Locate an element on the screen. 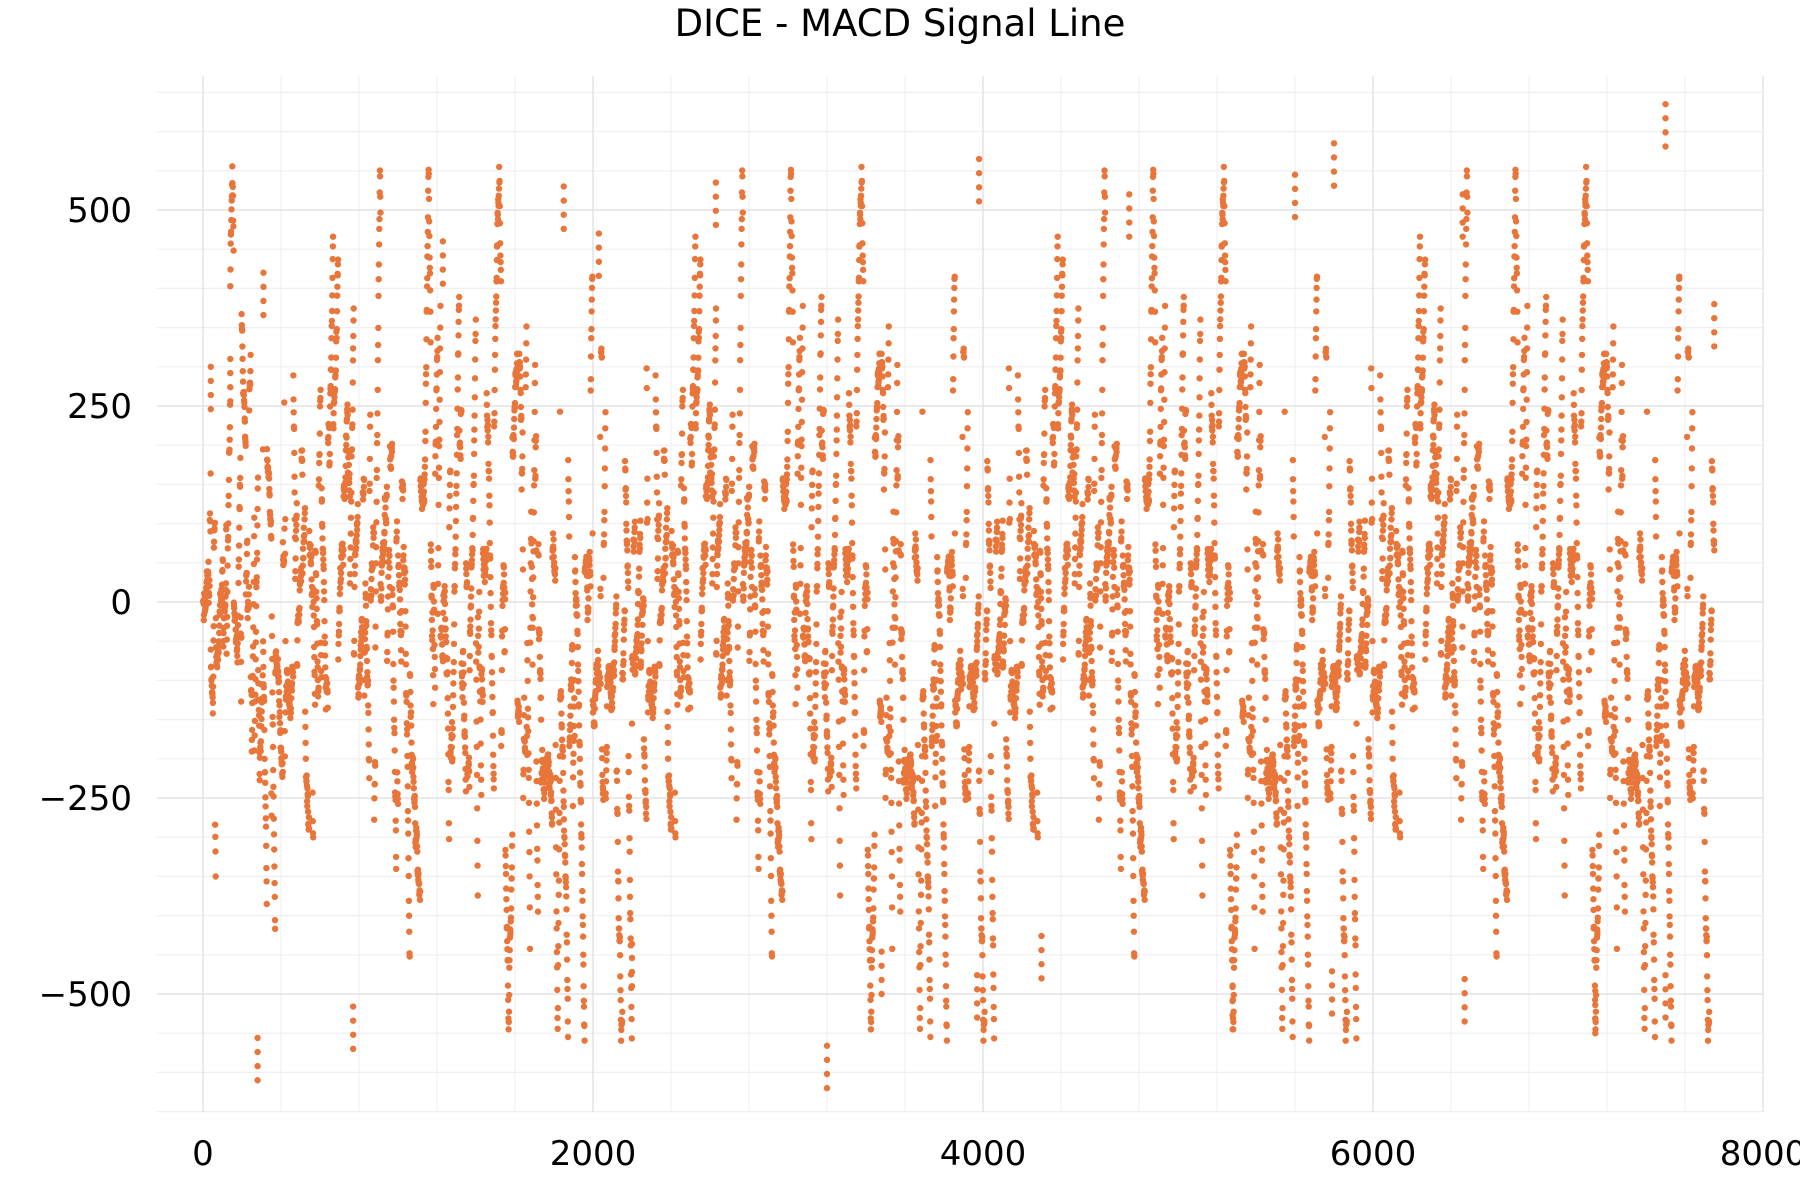  y-axis-tick-labels: −500 −250 0 250 500 is located at coordinates (85, 603).